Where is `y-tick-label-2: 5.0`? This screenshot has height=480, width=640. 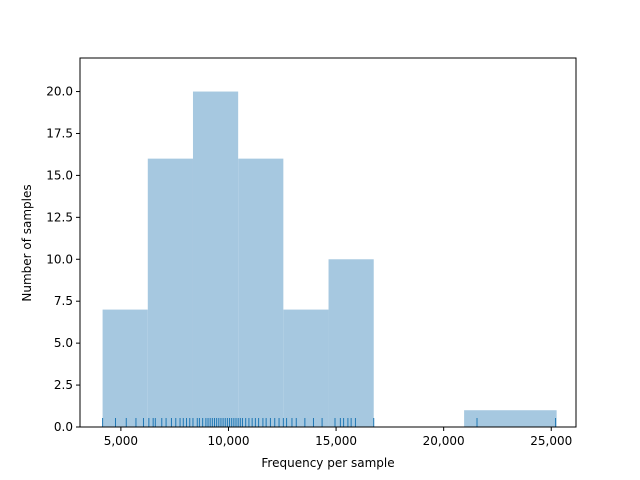
y-tick-label-2: 5.0 is located at coordinates (63, 343).